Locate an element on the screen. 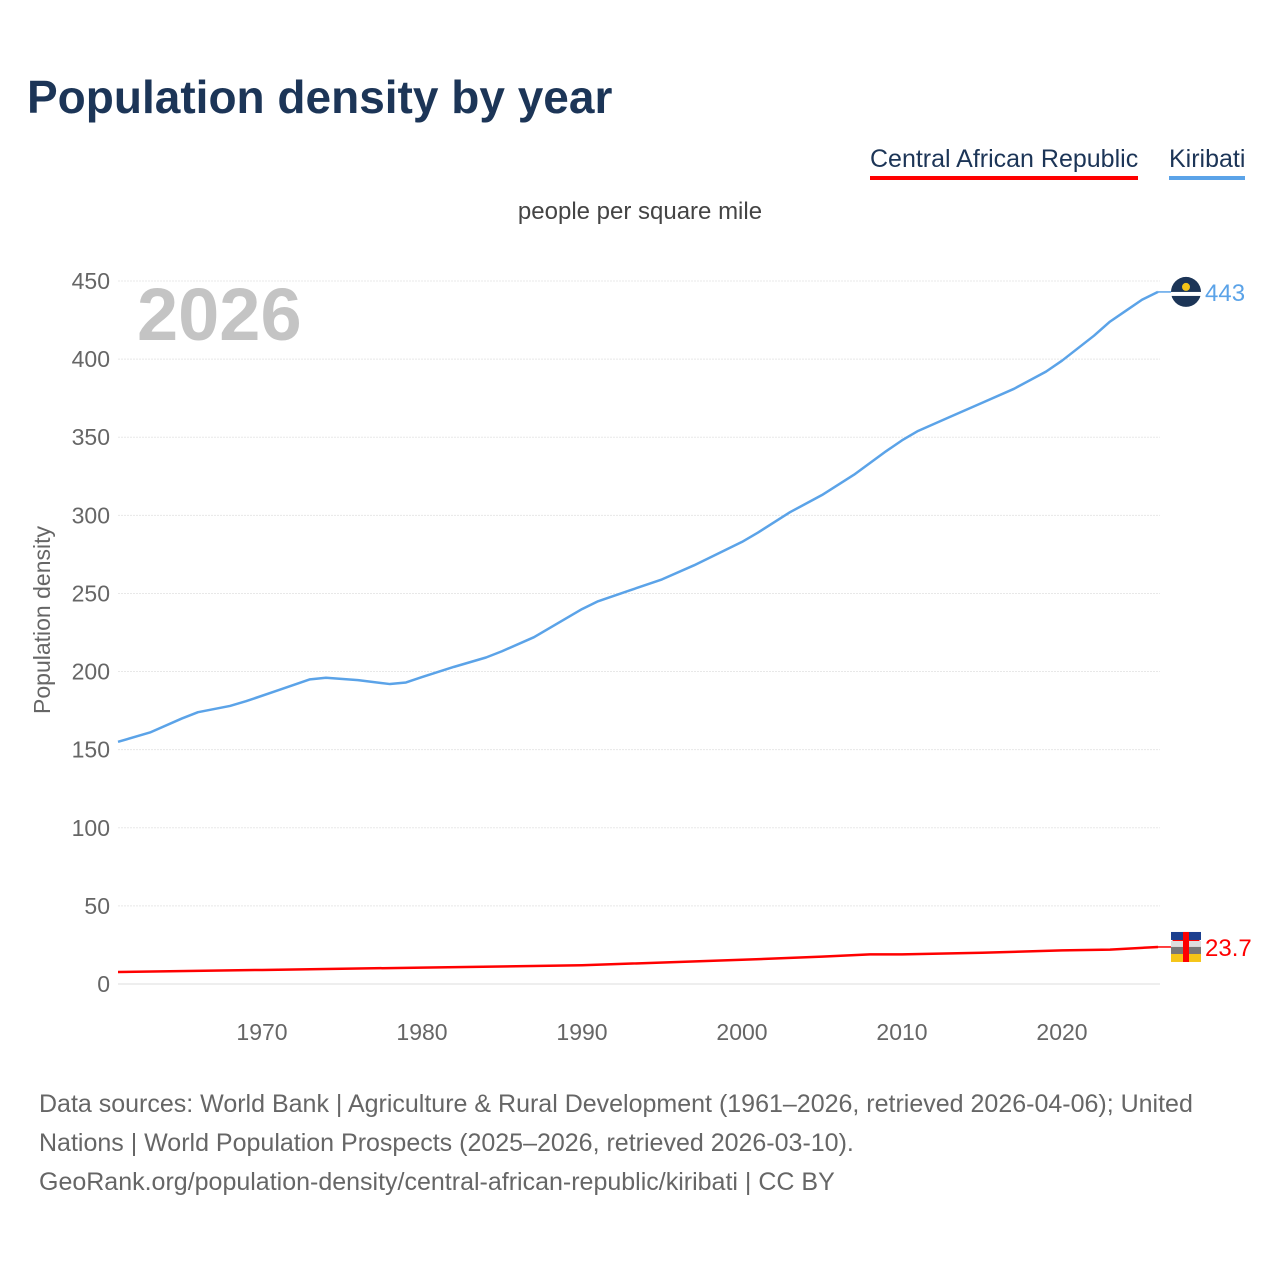 The height and width of the screenshot is (1280, 1280). page-title: Population density by year is located at coordinates (320, 97).